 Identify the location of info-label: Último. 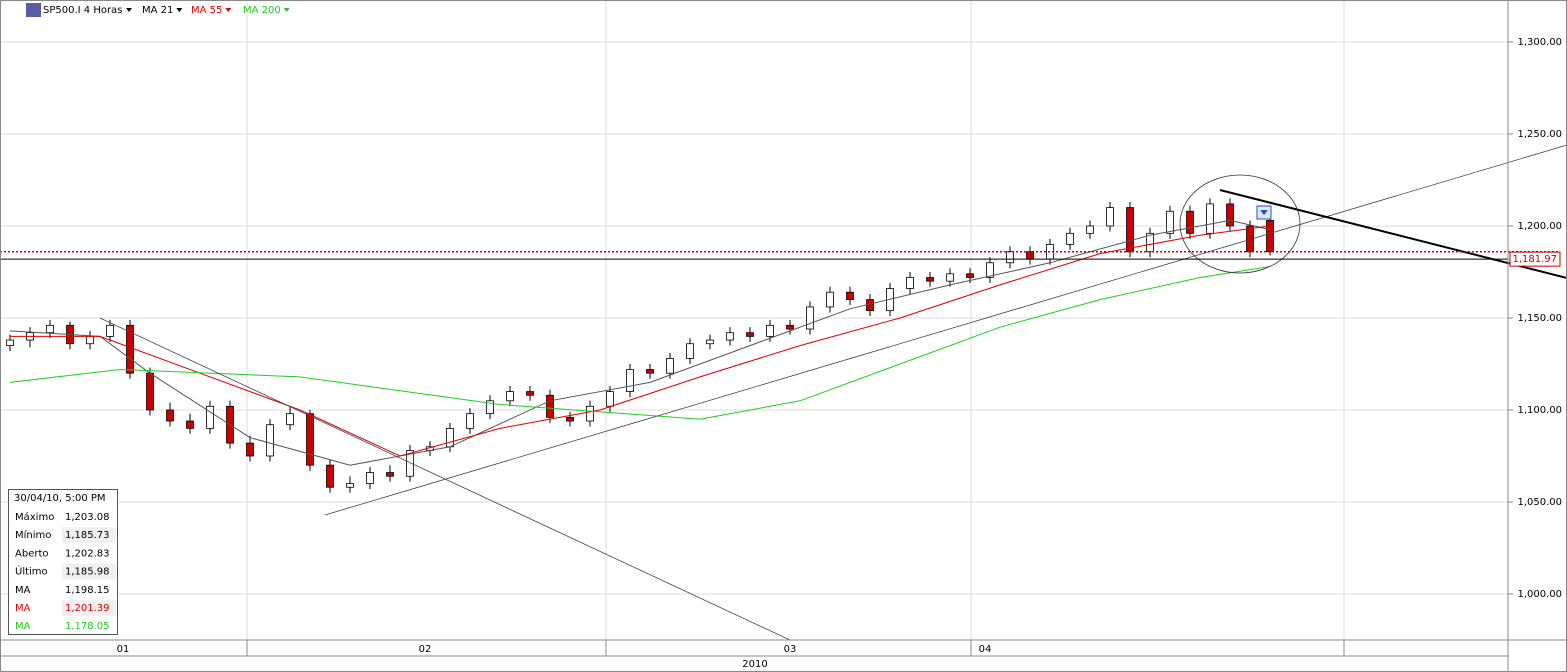
(31, 571).